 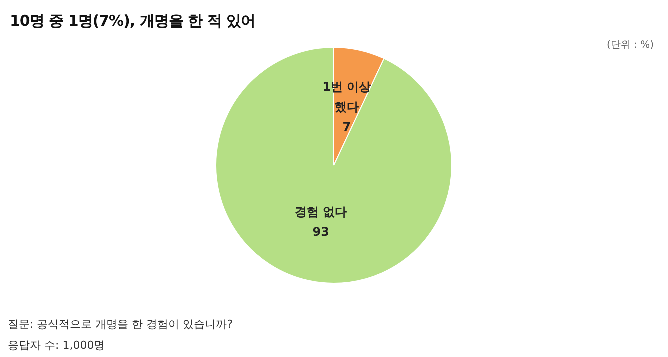 What do you see at coordinates (321, 232) in the screenshot?
I see `data-label: 93` at bounding box center [321, 232].